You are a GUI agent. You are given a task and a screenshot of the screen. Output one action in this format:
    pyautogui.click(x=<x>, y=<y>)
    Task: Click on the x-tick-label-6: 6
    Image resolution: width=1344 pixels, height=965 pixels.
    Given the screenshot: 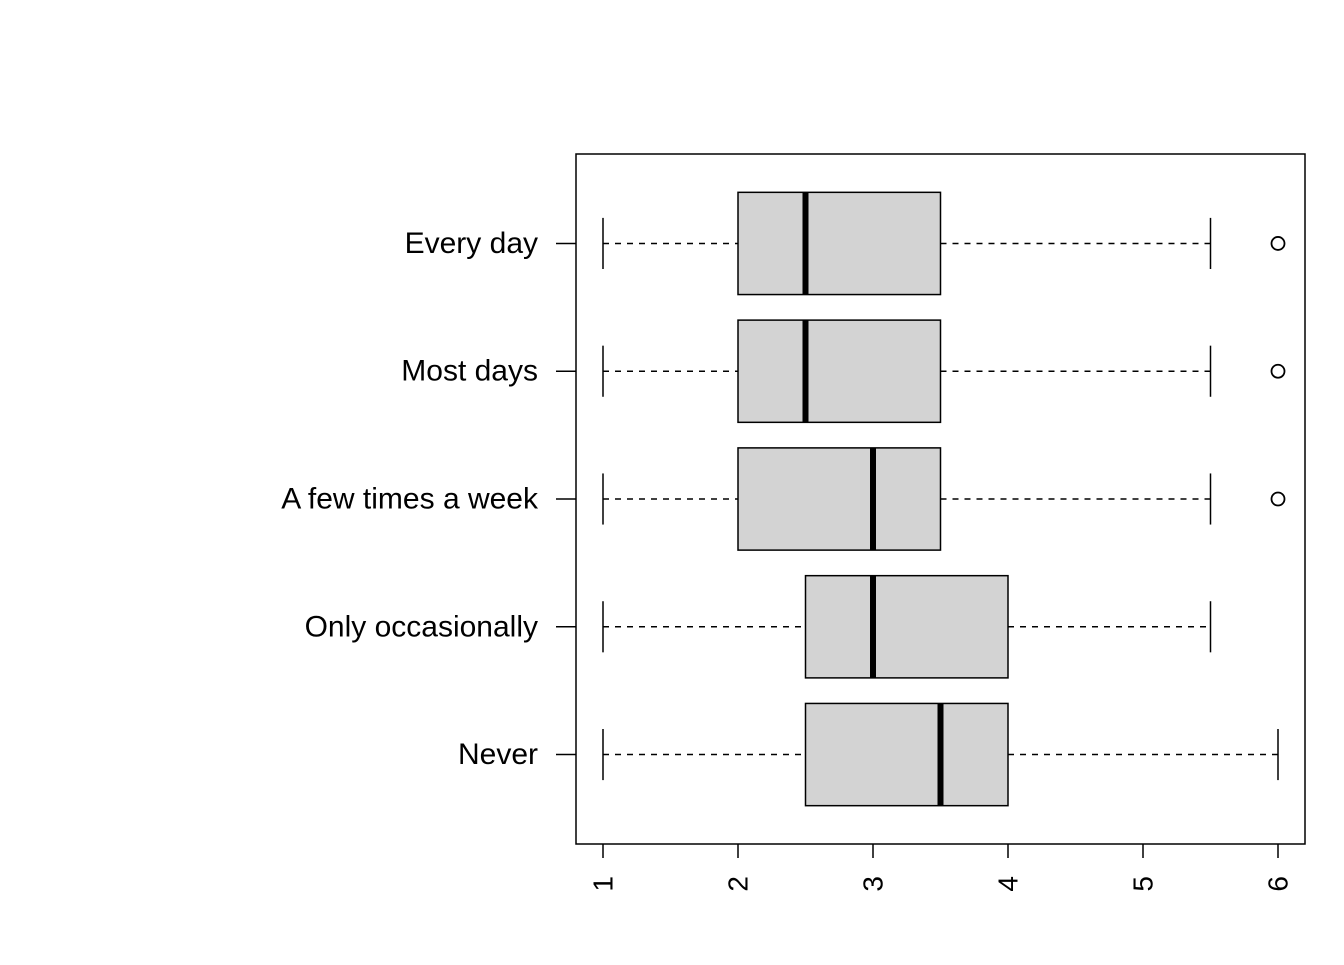 What is the action you would take?
    pyautogui.click(x=1278, y=884)
    